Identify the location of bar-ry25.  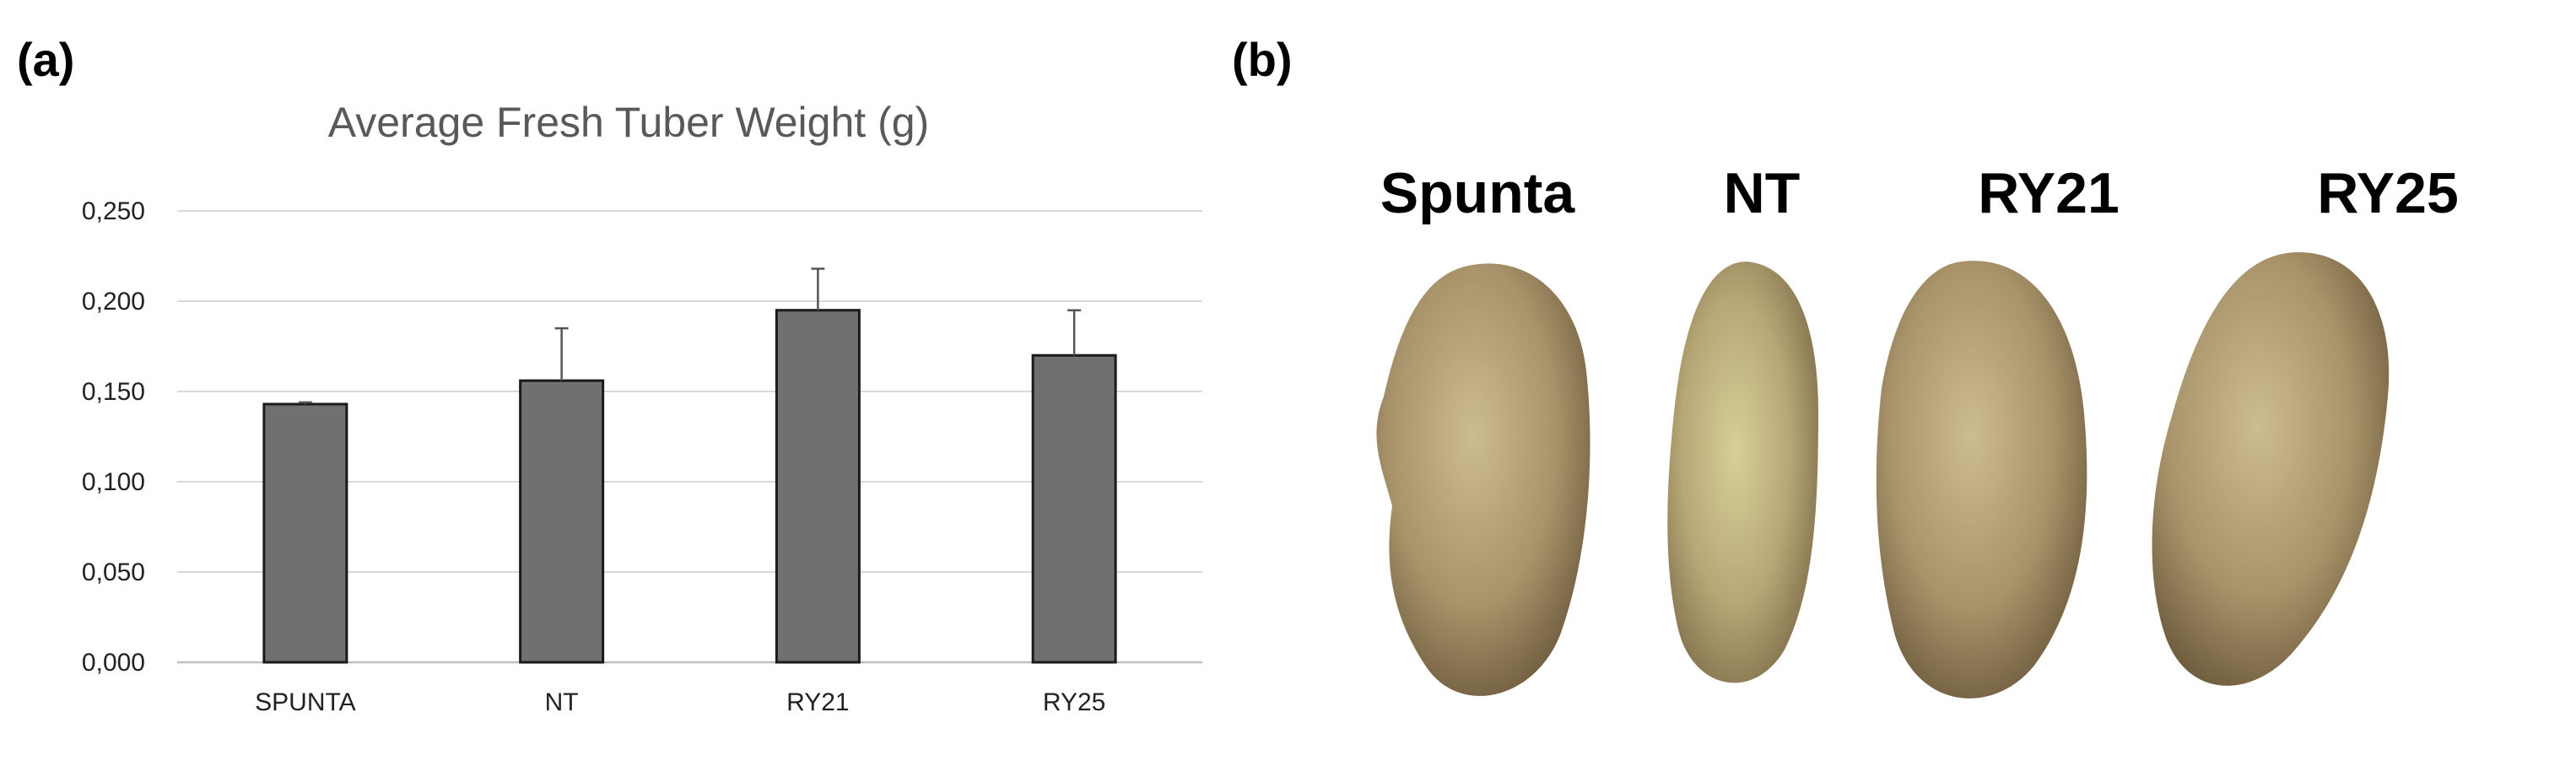
(1074, 509).